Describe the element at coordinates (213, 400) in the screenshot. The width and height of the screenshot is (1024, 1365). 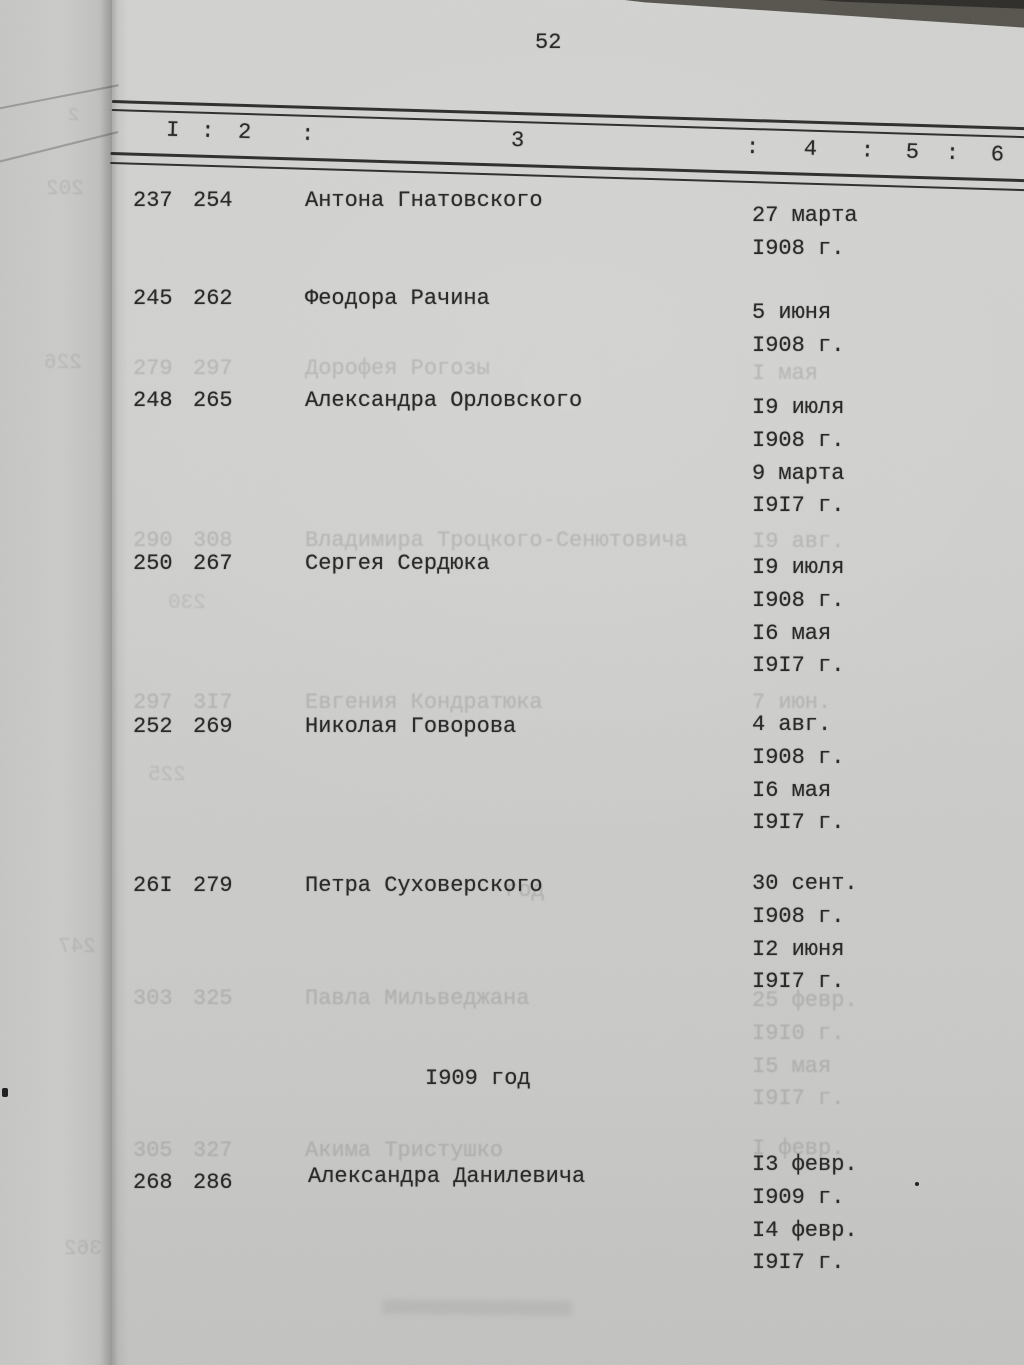
I see `entry-number-col2: 265` at that location.